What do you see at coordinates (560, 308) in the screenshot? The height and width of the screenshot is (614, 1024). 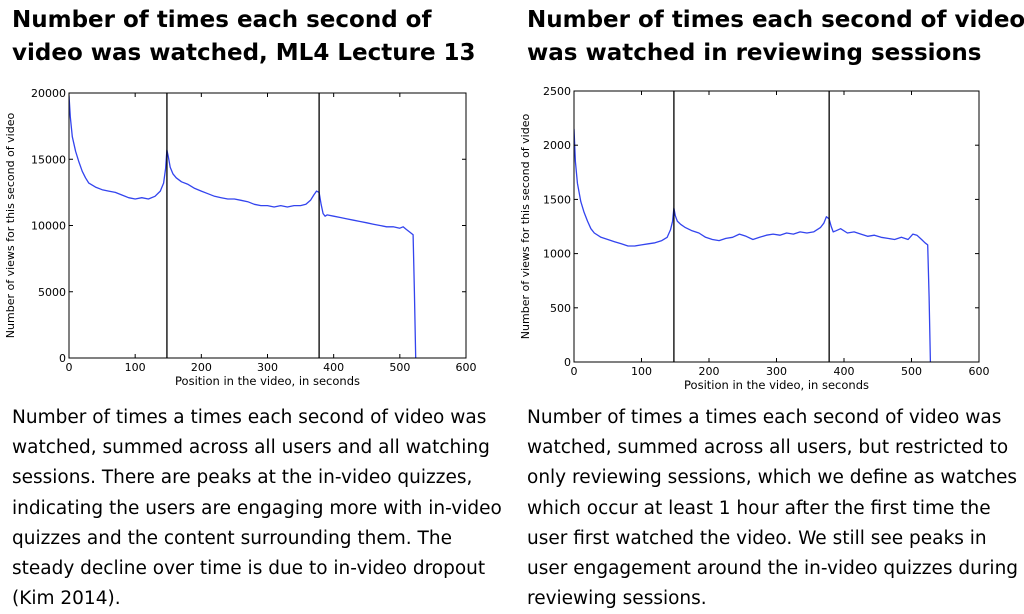 I see `y-tick-label: 500` at bounding box center [560, 308].